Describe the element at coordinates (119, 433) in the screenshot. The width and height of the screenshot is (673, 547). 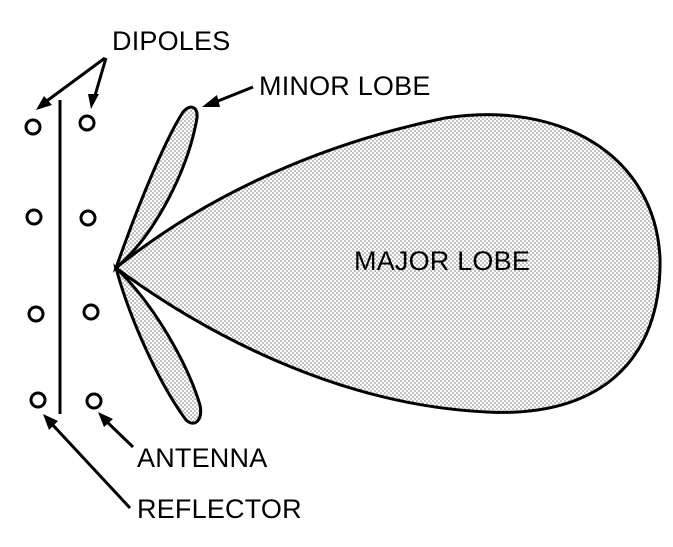
I see `antenna-leader` at that location.